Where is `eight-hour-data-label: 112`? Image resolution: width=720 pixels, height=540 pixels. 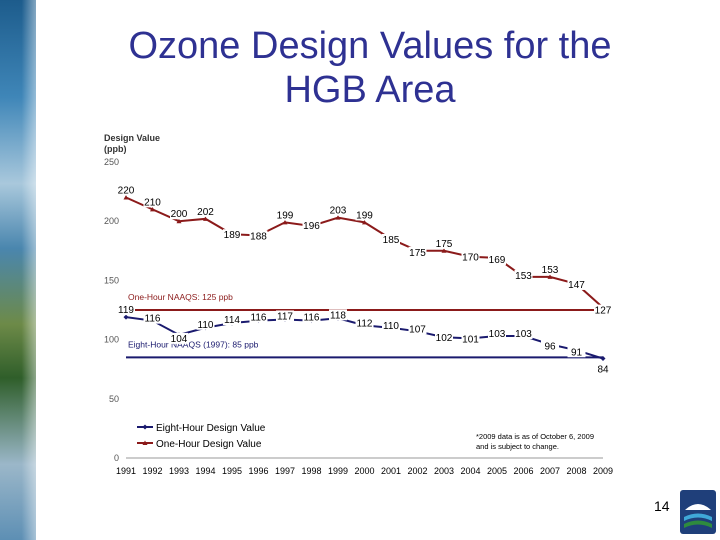
eight-hour-data-label: 112 is located at coordinates (365, 323).